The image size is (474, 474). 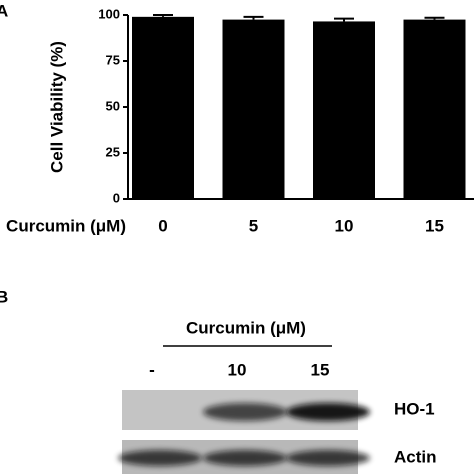 I want to click on blot-title: Curcumin (μM), so click(x=246, y=327).